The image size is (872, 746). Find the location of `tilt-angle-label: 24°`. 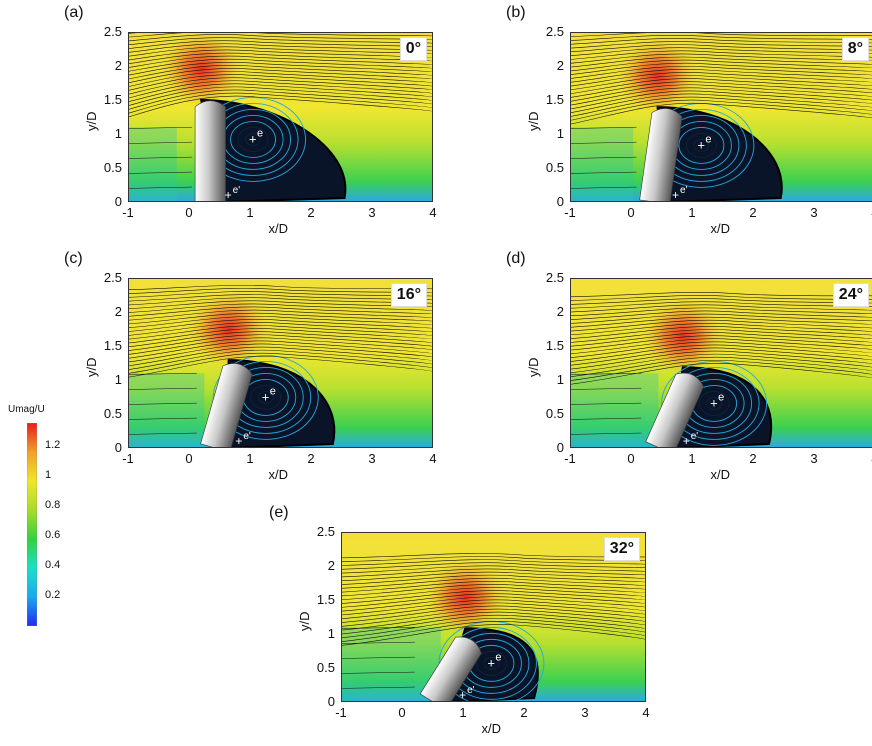

tilt-angle-label: 24° is located at coordinates (851, 295).